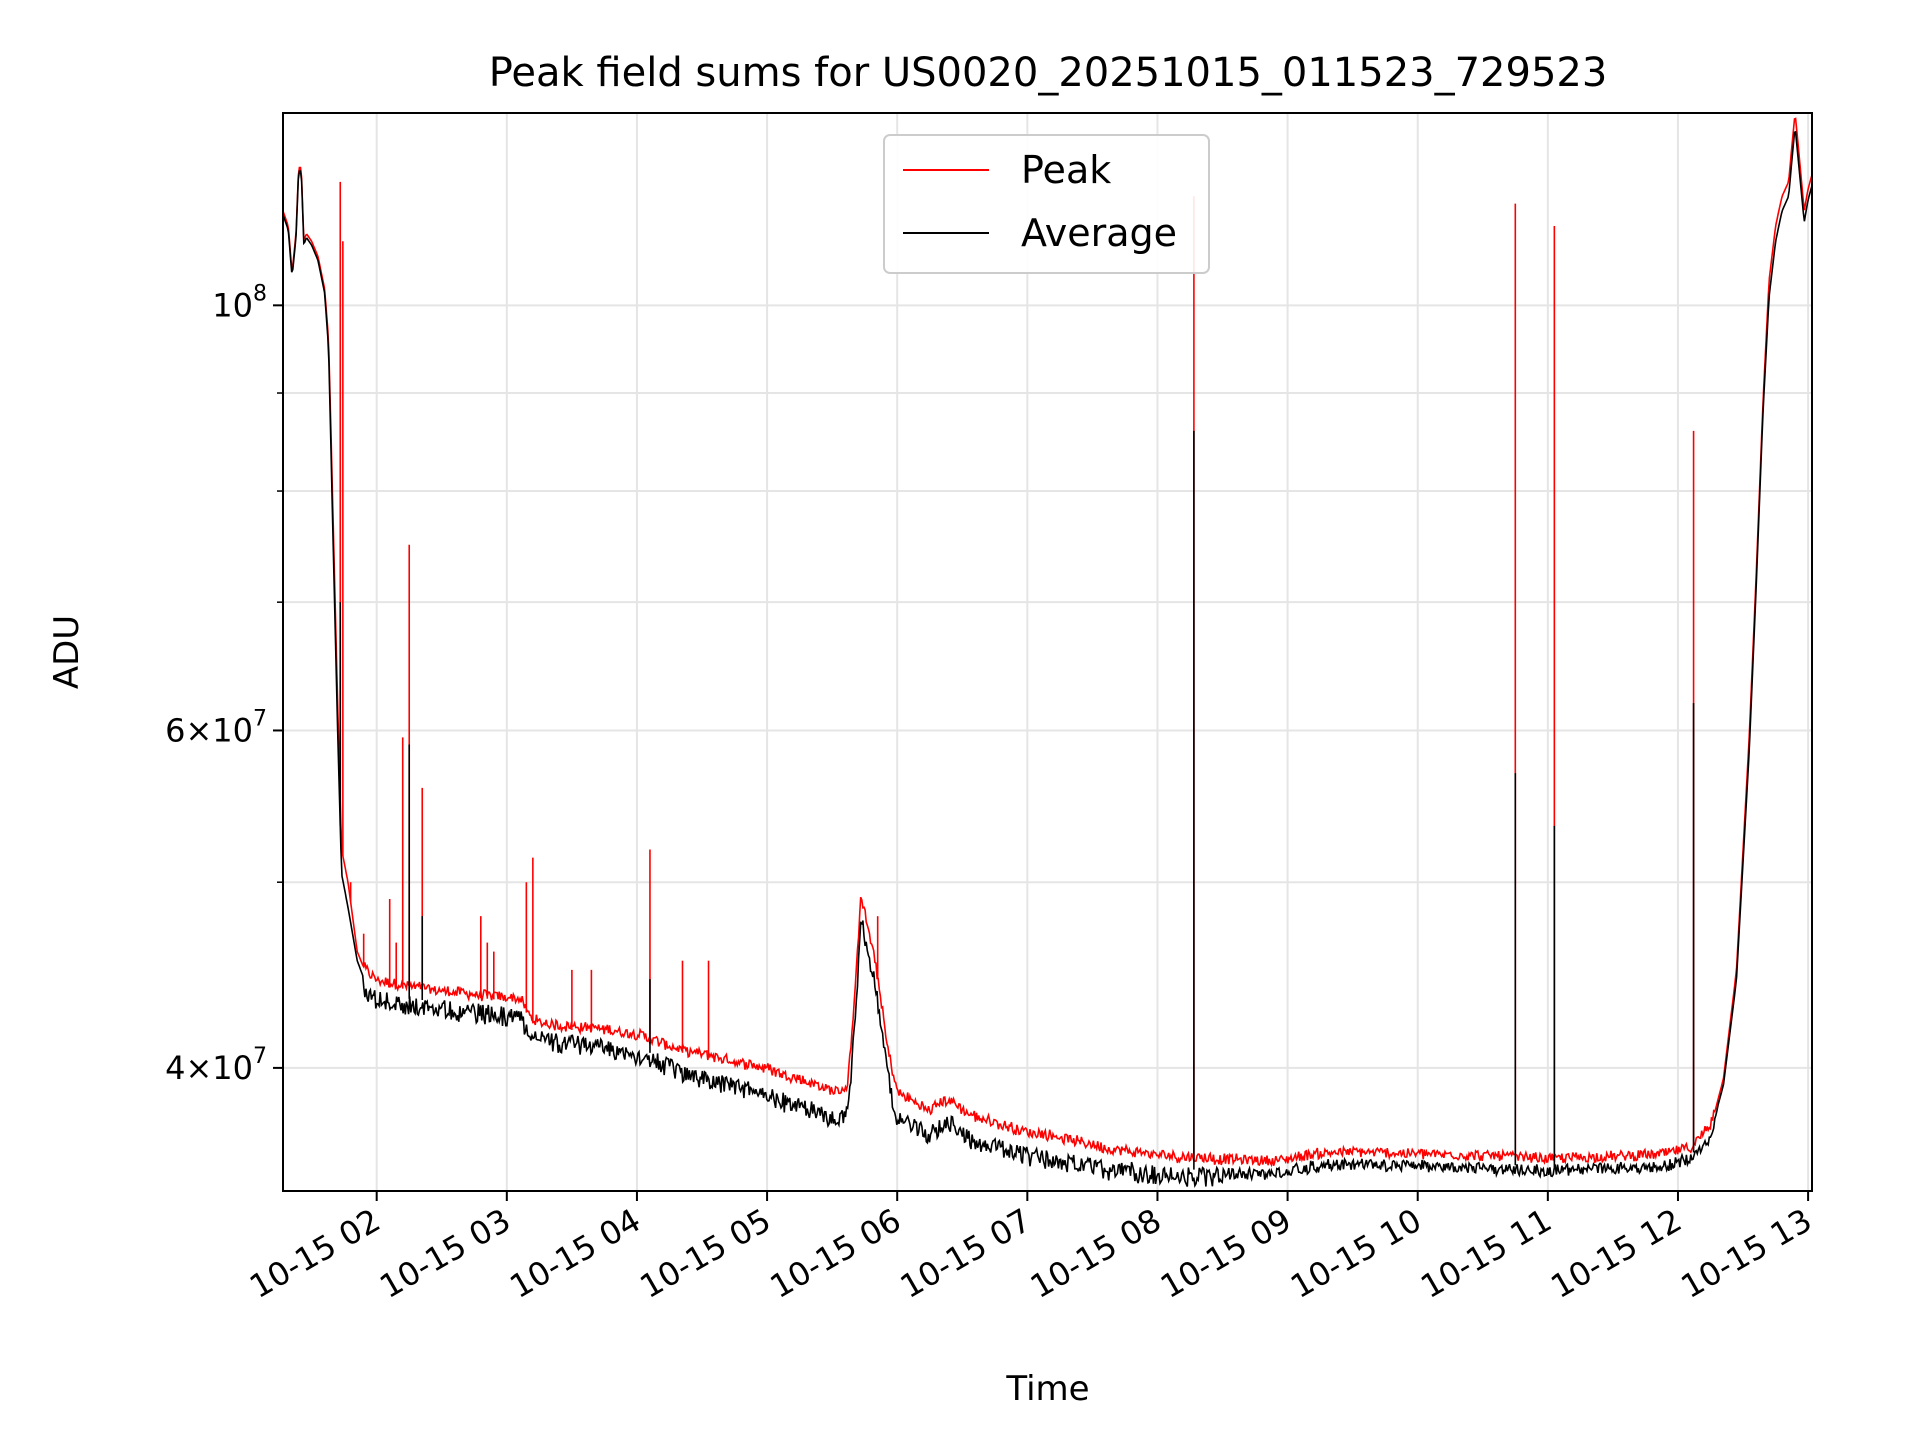 This screenshot has height=1440, width=1920. What do you see at coordinates (216, 727) in the screenshot?
I see `y-tick-label: 6×107` at bounding box center [216, 727].